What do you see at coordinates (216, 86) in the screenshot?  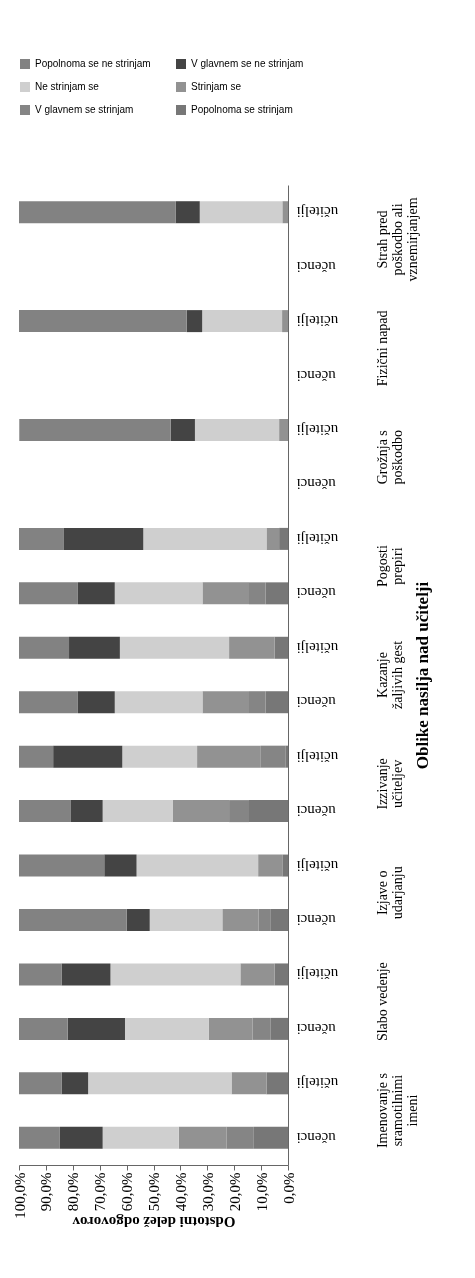 I see `legend-label: Strinjam se` at bounding box center [216, 86].